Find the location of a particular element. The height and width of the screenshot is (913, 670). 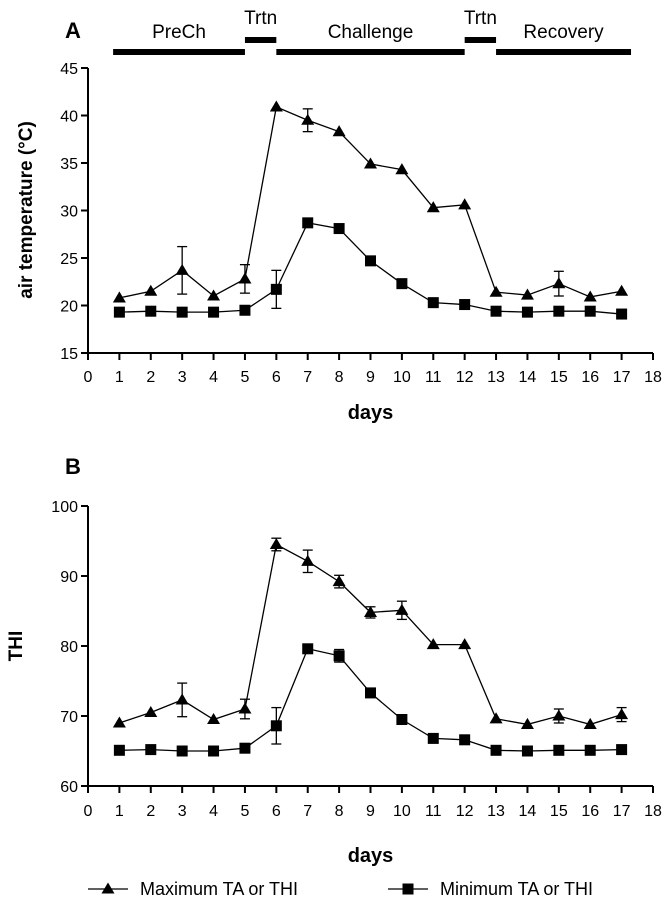

y-tick-label: 60 is located at coordinates (69, 787).